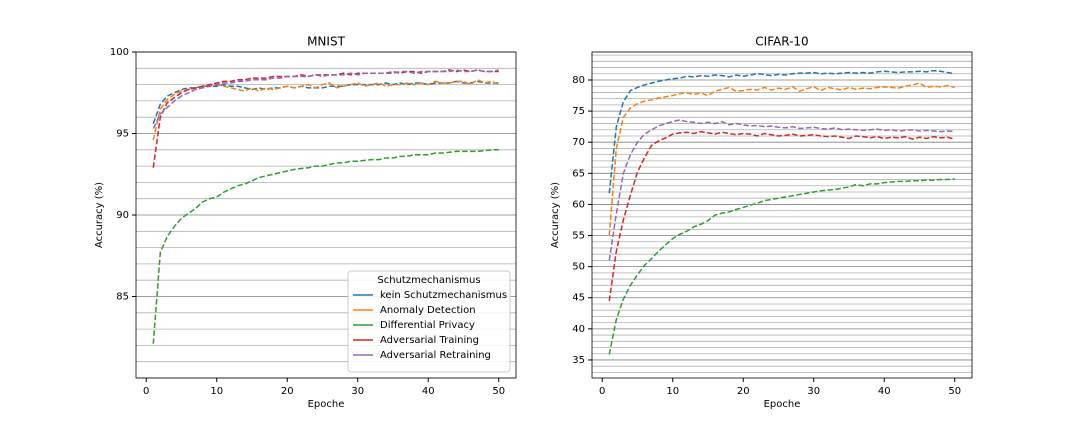  I want to click on y-tick-label: 55, so click(578, 236).